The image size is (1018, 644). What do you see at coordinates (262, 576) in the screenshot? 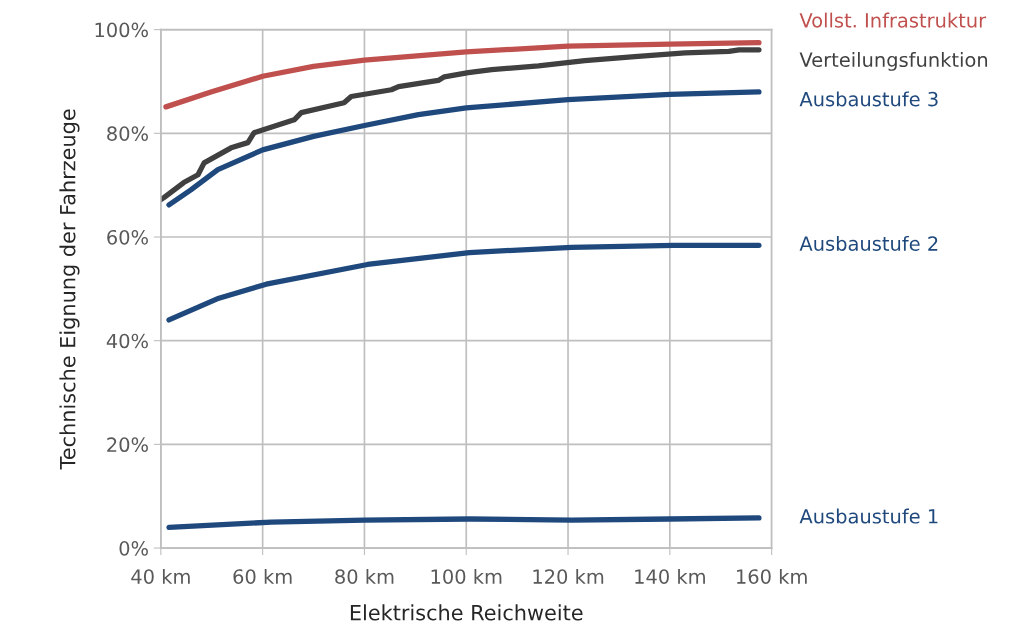
I see `x-tick-label: 60 km` at bounding box center [262, 576].